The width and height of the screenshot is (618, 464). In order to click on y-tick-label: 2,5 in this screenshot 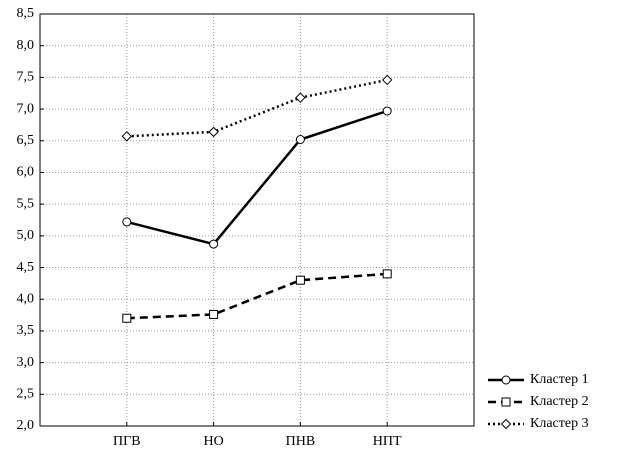, I will do `click(26, 394)`.